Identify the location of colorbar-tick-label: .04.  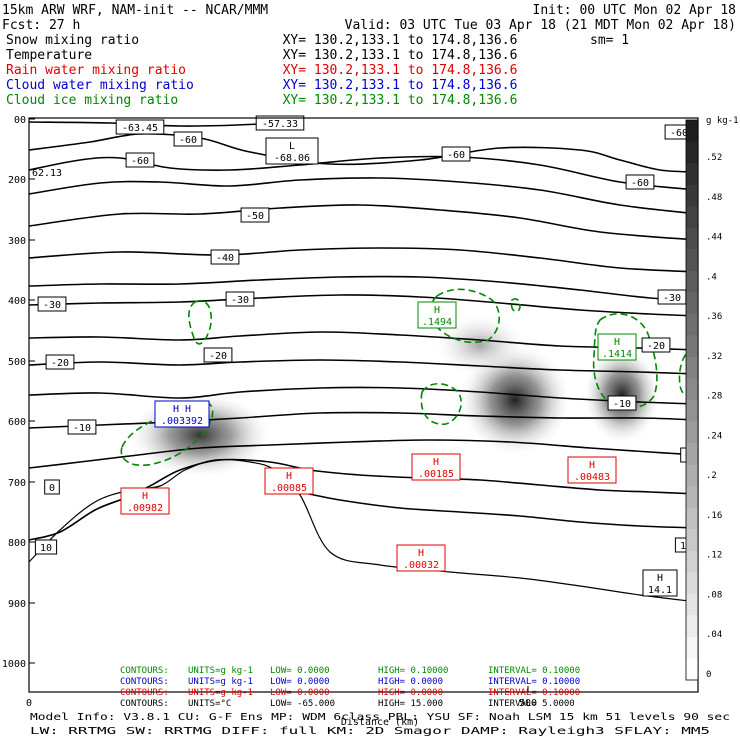
(714, 635).